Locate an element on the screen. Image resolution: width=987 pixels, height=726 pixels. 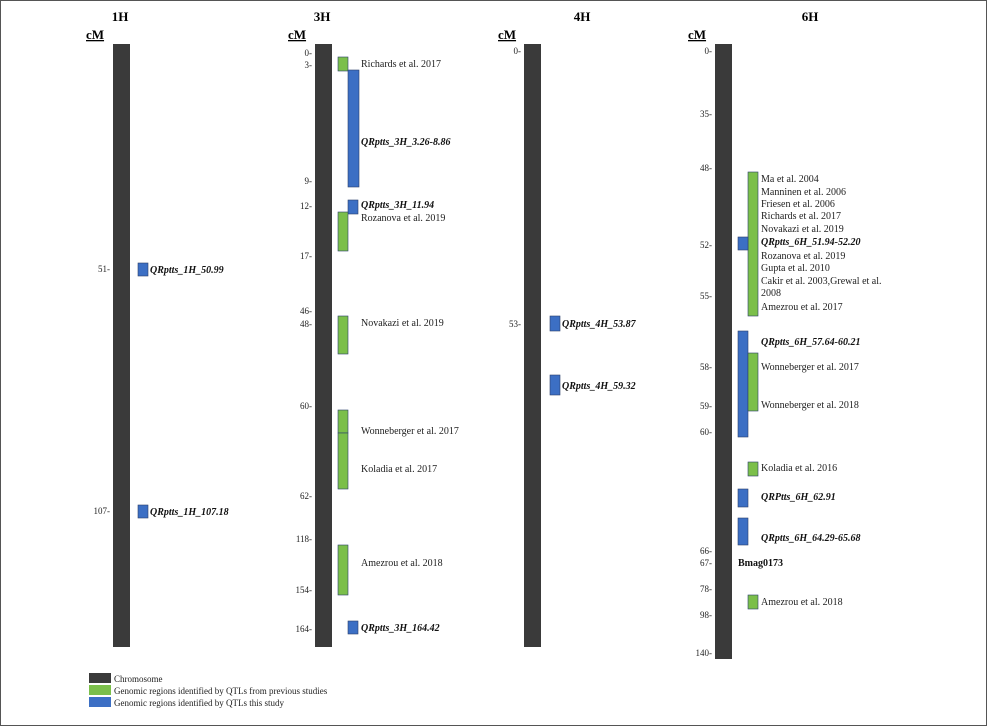
region-label-3h: Wonneberger et al. 2017 is located at coordinates (410, 431).